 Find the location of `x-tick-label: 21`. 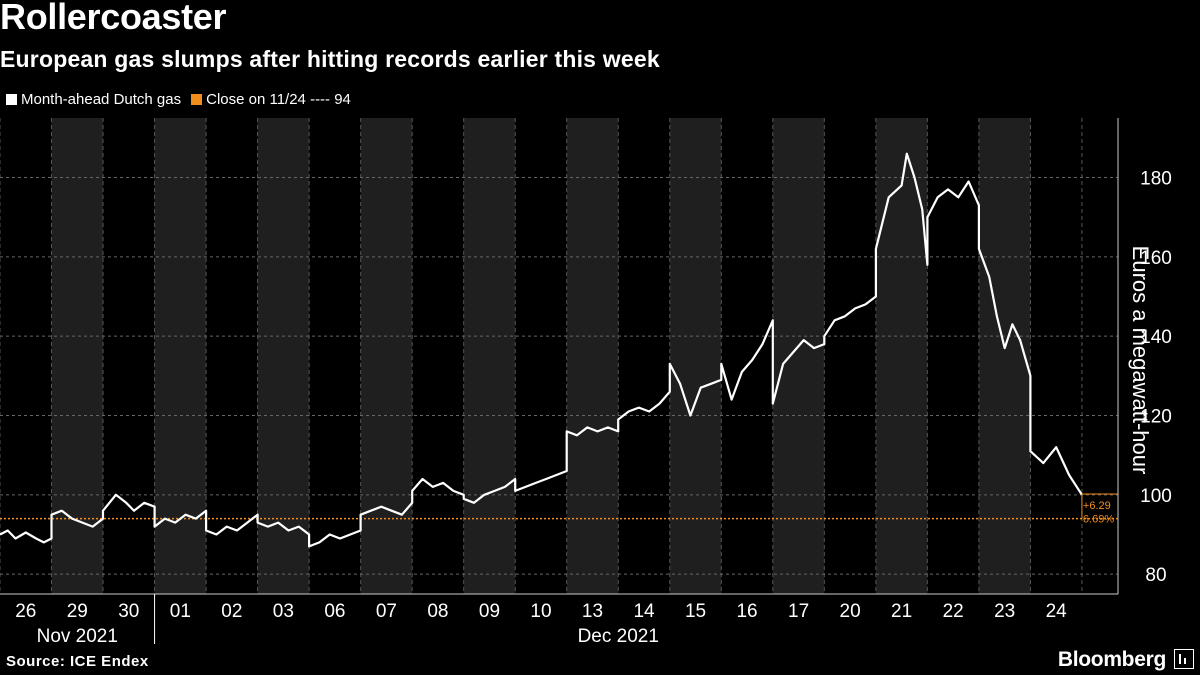

x-tick-label: 21 is located at coordinates (901, 611).